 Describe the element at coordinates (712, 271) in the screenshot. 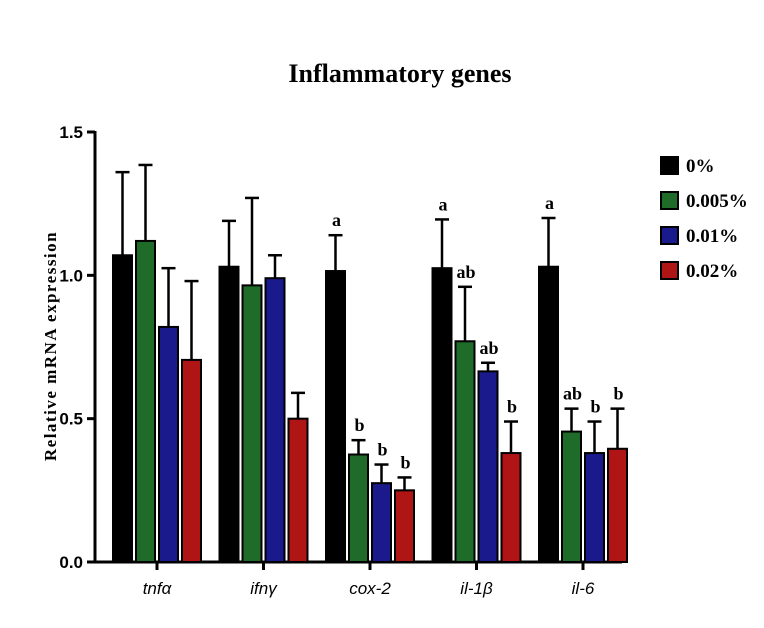

I see `legend-label: 0.02%` at that location.